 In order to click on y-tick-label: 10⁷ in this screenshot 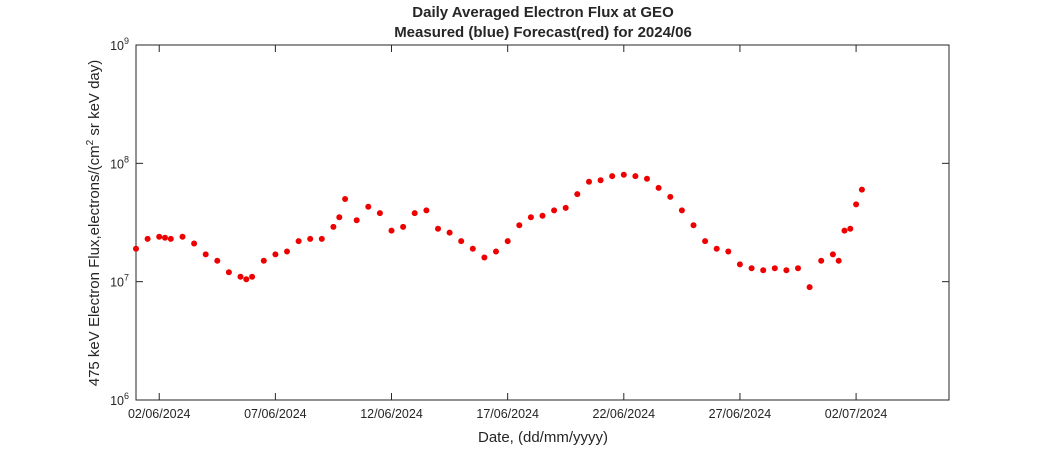, I will do `click(119, 281)`.